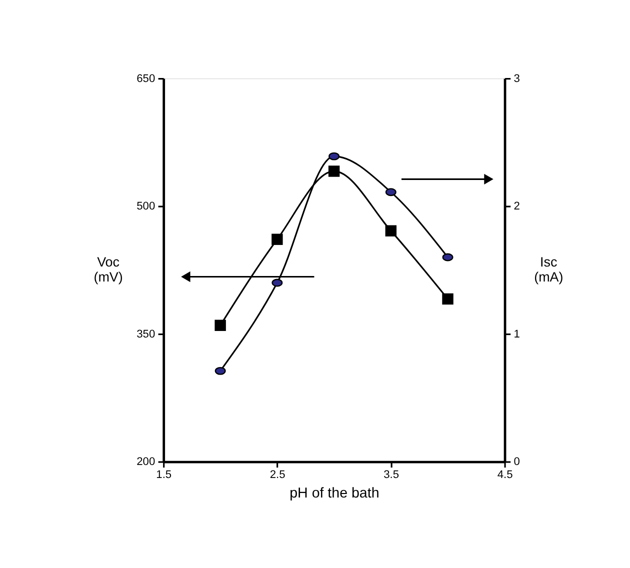 This screenshot has height=568, width=630. I want to click on y-tick-label: 650, so click(146, 78).